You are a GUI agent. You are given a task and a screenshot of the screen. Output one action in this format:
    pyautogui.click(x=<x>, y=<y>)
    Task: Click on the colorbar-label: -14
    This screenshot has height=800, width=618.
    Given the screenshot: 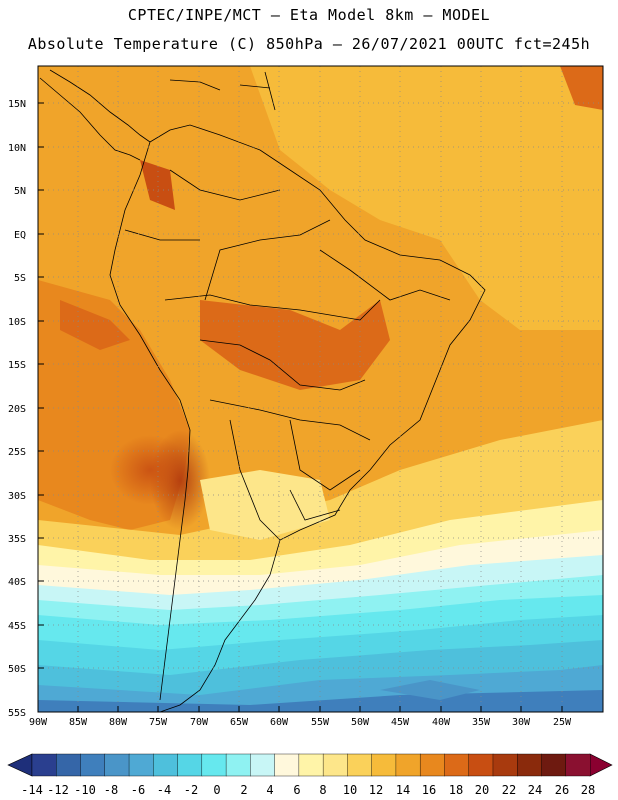 What is the action you would take?
    pyautogui.click(x=32, y=790)
    